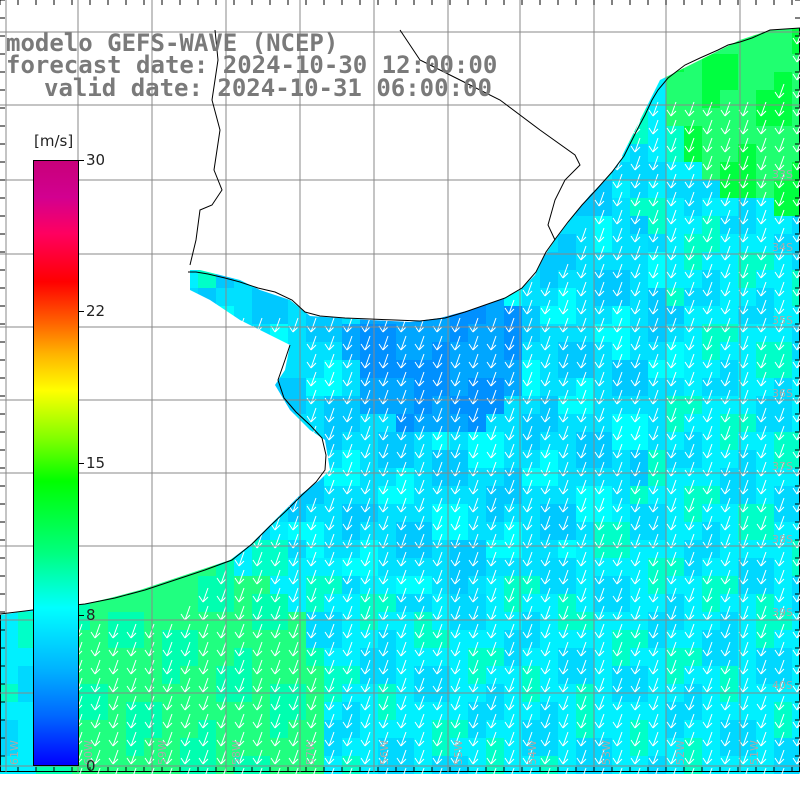 Image resolution: width=800 pixels, height=800 pixels. I want to click on colorbar-tick-mark, so click(81, 160).